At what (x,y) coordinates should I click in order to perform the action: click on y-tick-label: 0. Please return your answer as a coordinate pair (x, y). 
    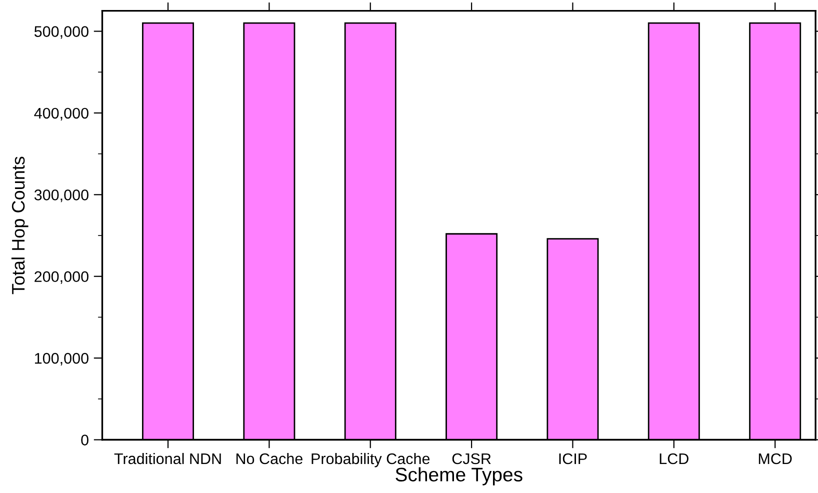
    Looking at the image, I should click on (84, 440).